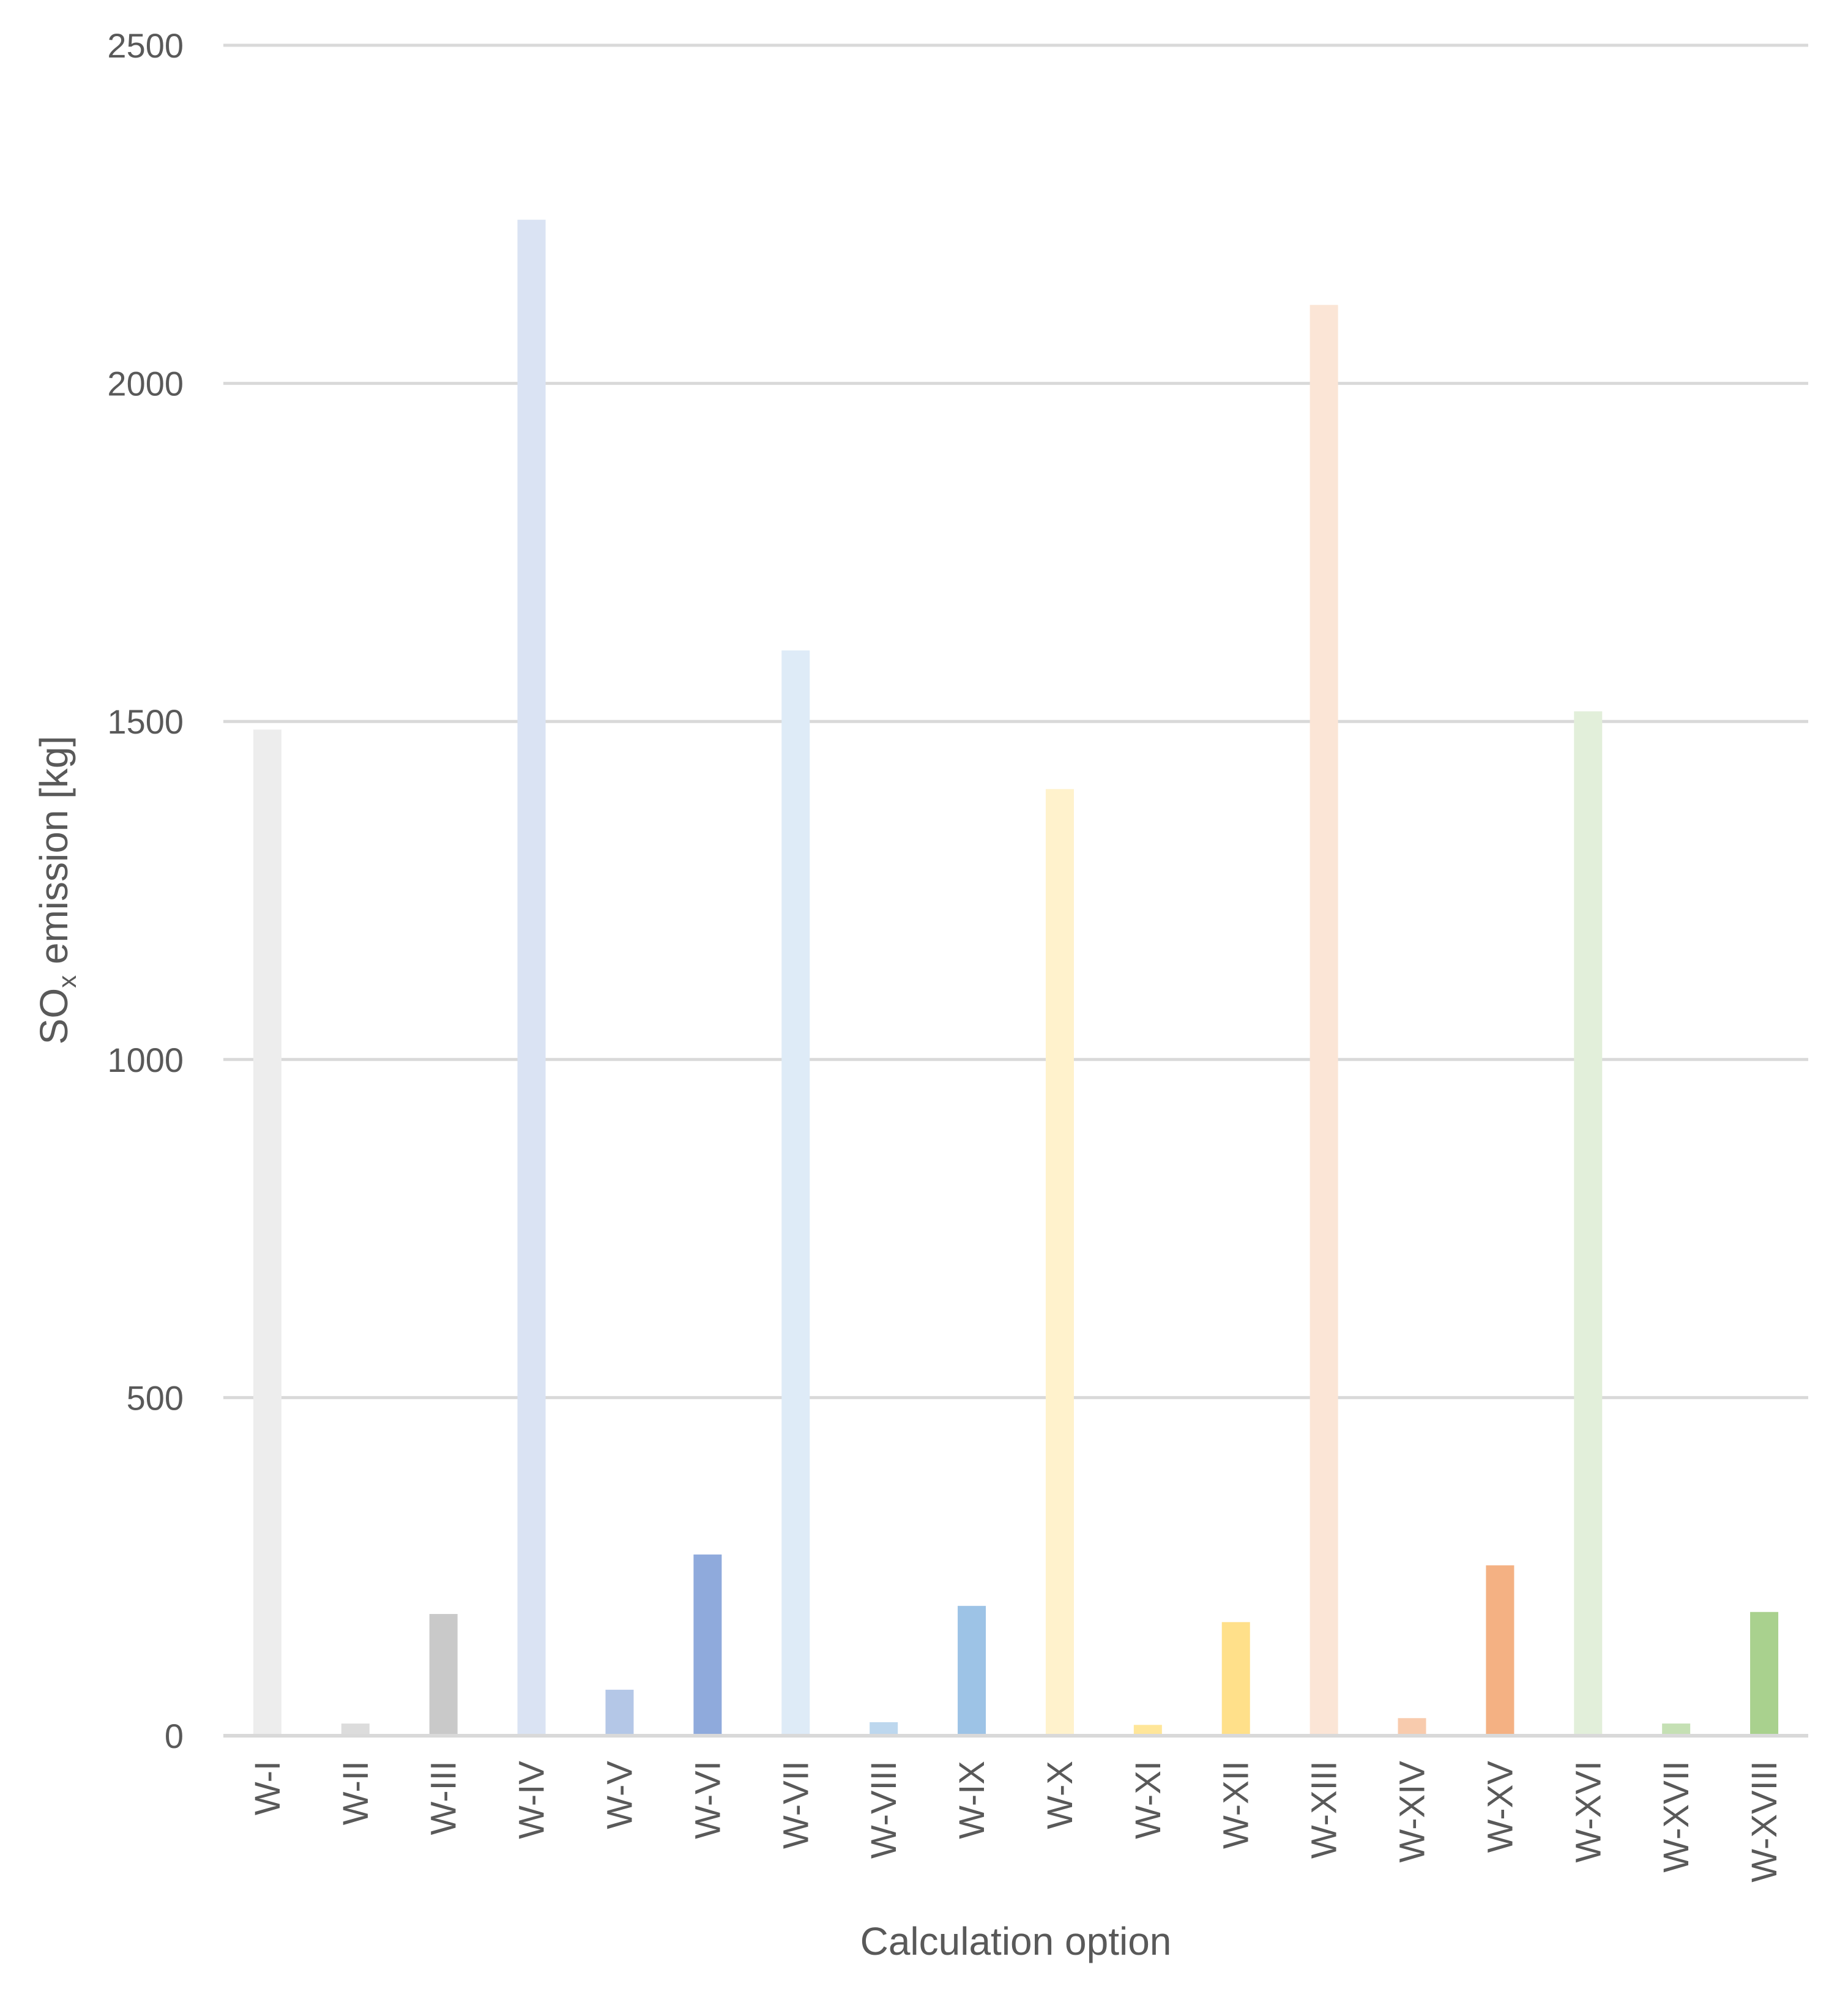 Image resolution: width=1848 pixels, height=1989 pixels. Describe the element at coordinates (355, 1729) in the screenshot. I see `bar-w-ii` at that location.